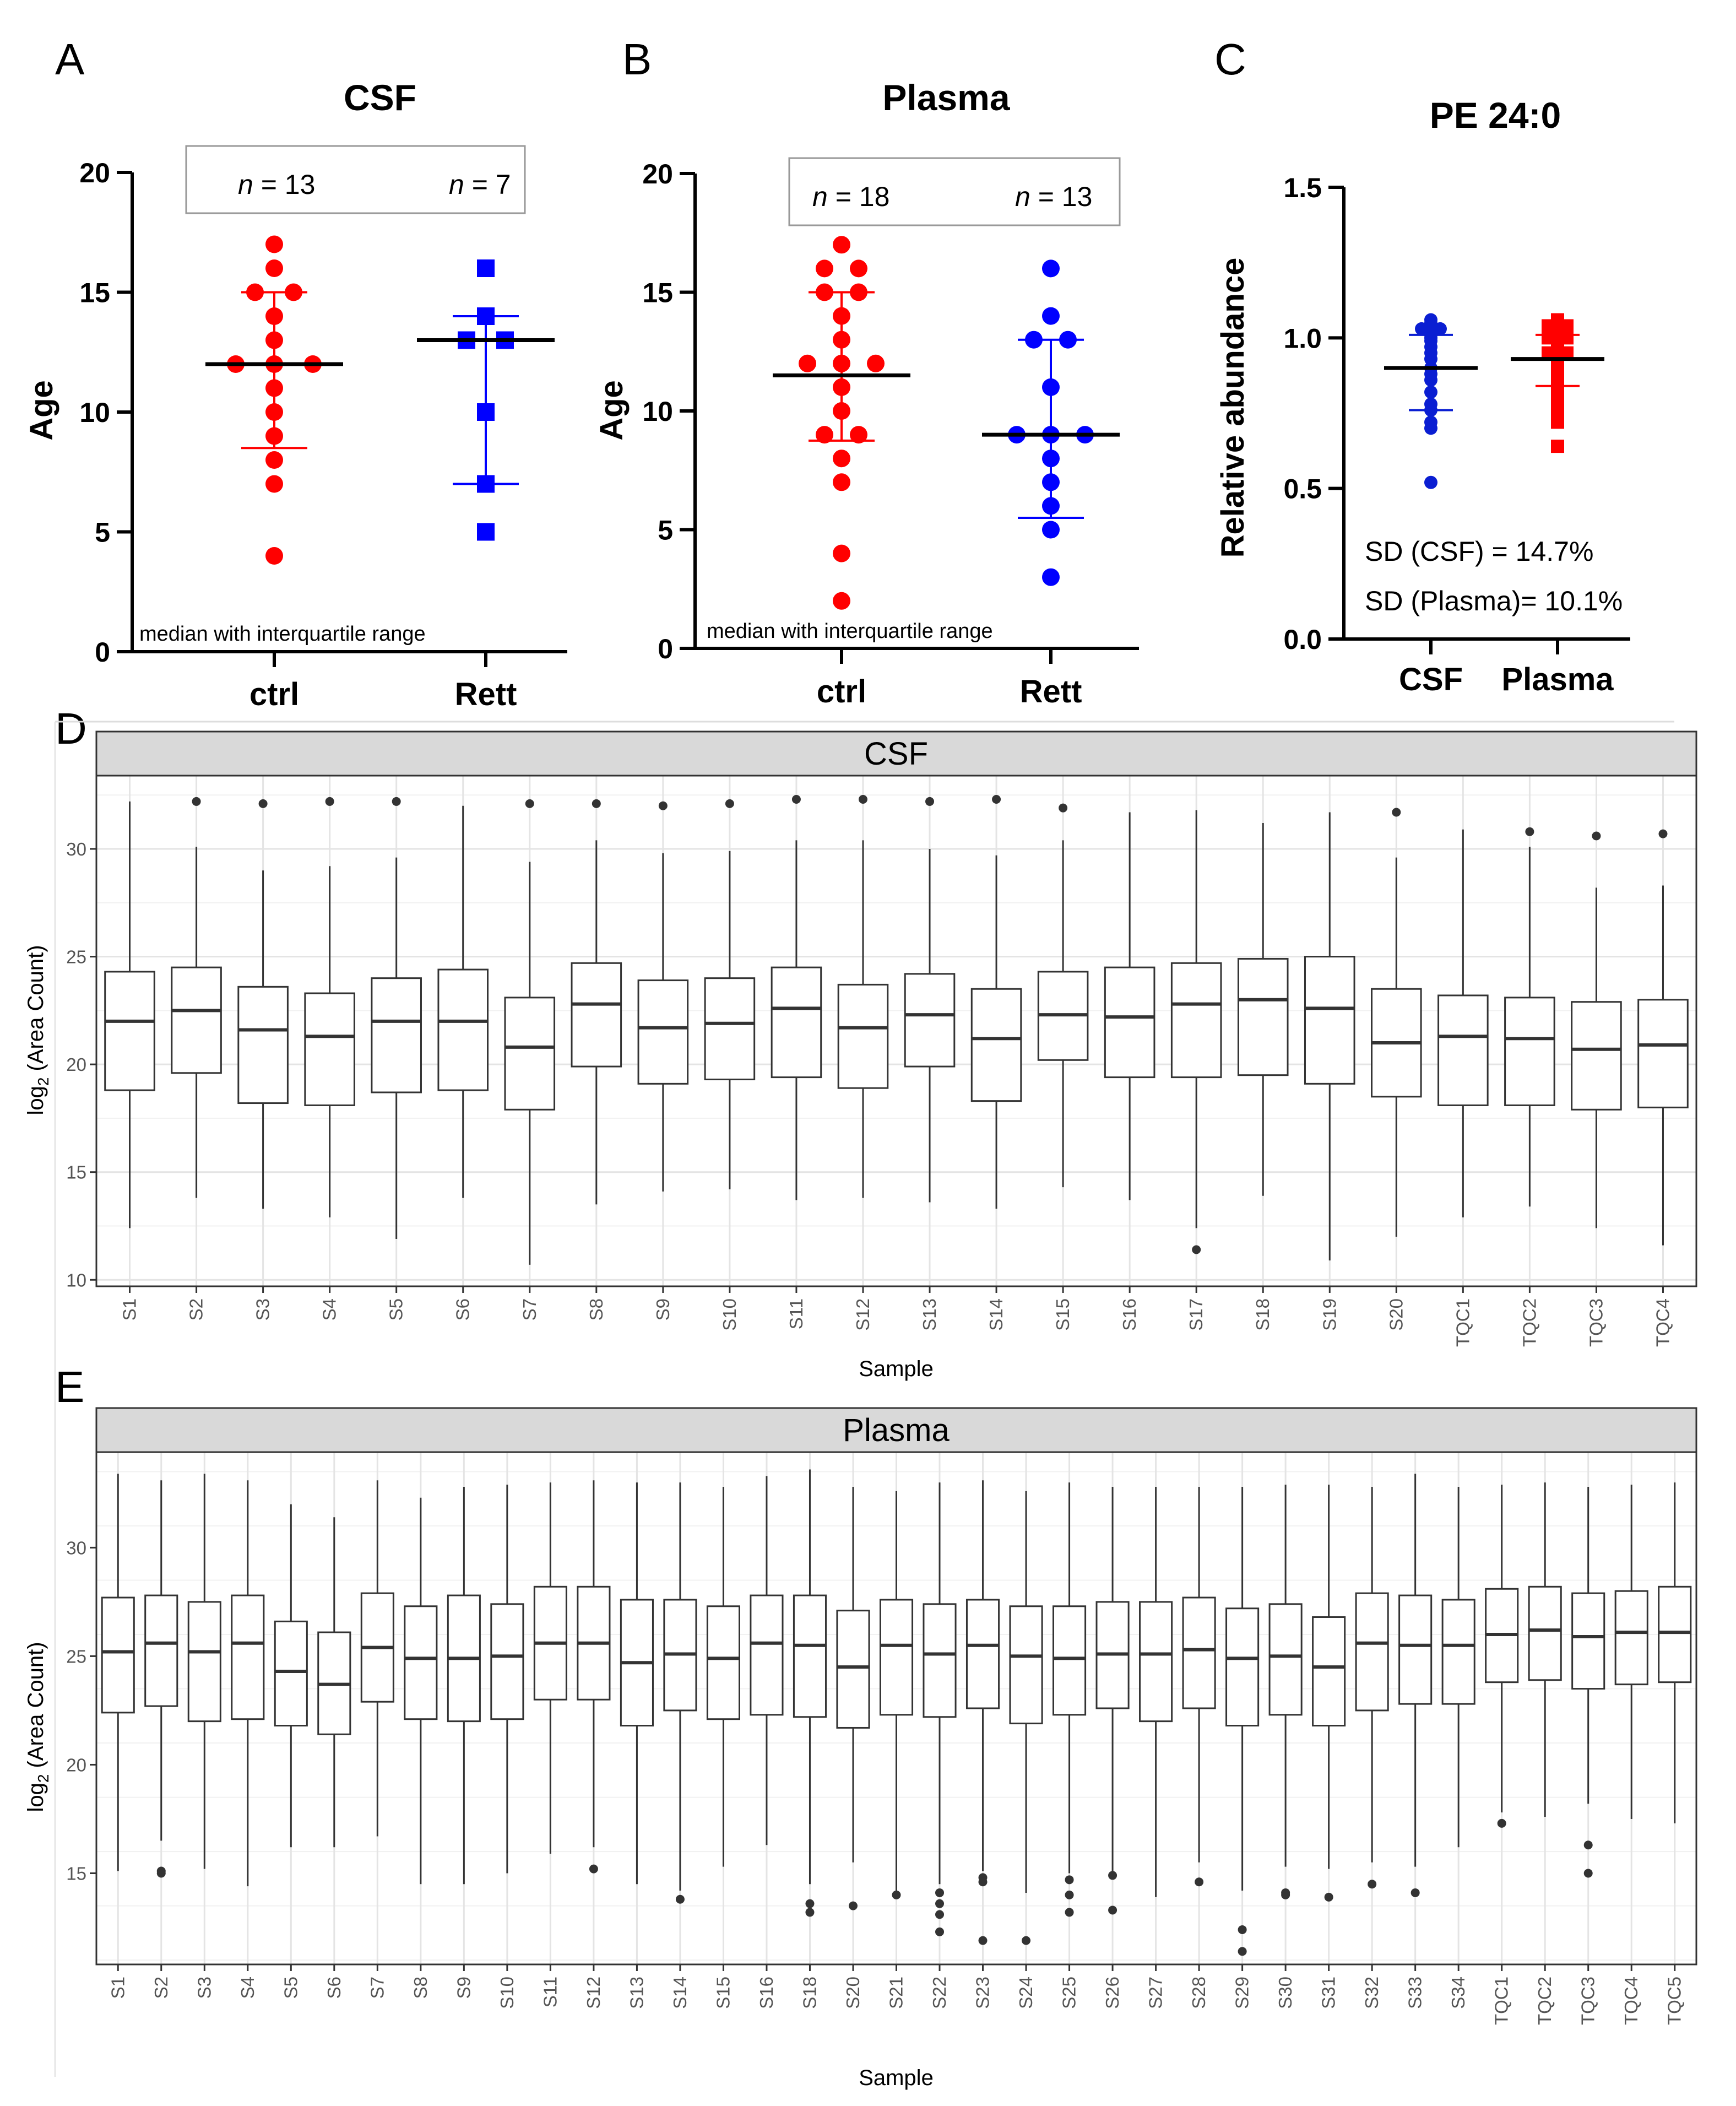 The image size is (1736, 2106). What do you see at coordinates (1069, 1993) in the screenshot?
I see `x-tick-label: S25` at bounding box center [1069, 1993].